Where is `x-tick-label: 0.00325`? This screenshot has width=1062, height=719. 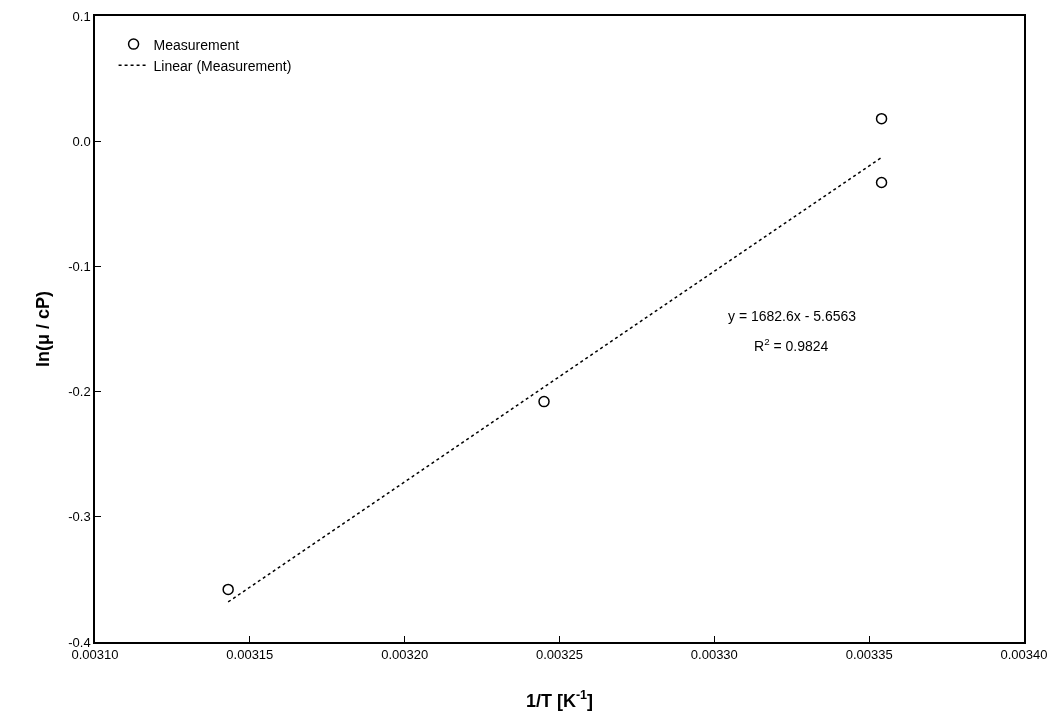 x-tick-label: 0.00325 is located at coordinates (559, 655).